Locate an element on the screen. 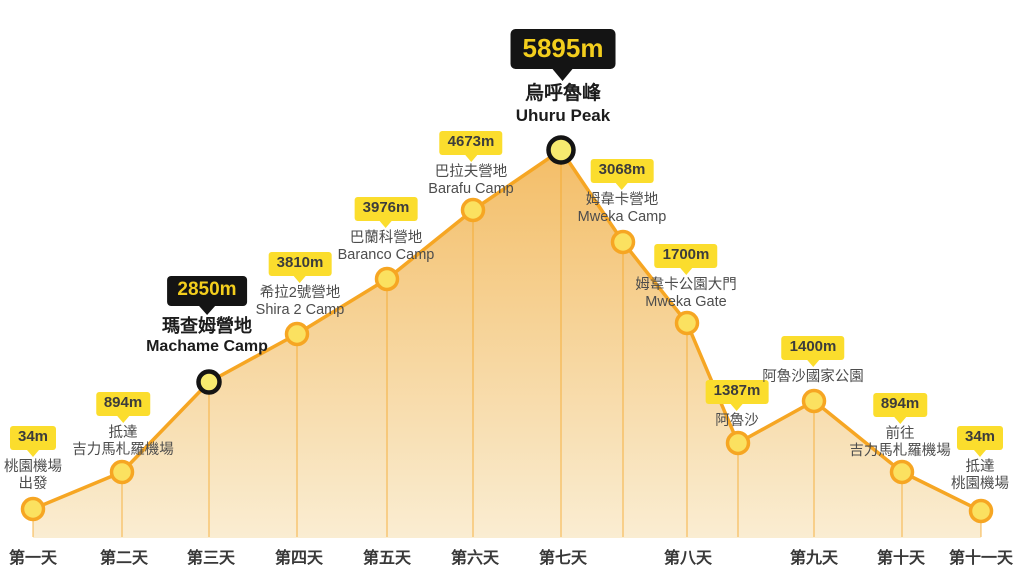  place-name-zh: 阿魯沙國家公園 is located at coordinates (813, 376).